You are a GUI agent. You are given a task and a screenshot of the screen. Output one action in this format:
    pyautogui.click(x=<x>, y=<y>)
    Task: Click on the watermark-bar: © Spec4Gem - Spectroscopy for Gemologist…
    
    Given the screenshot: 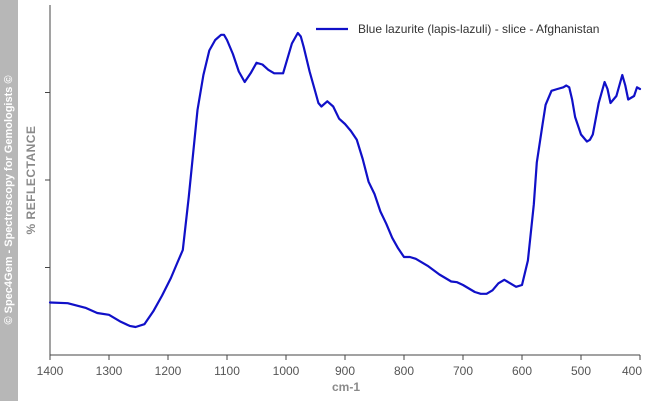 What is the action you would take?
    pyautogui.click(x=9, y=200)
    